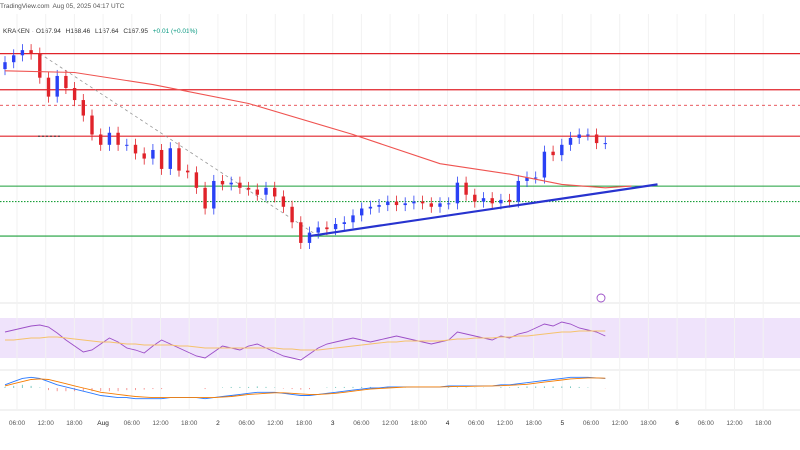 This screenshot has width=800, height=450. I want to click on rsi-band, so click(400, 338).